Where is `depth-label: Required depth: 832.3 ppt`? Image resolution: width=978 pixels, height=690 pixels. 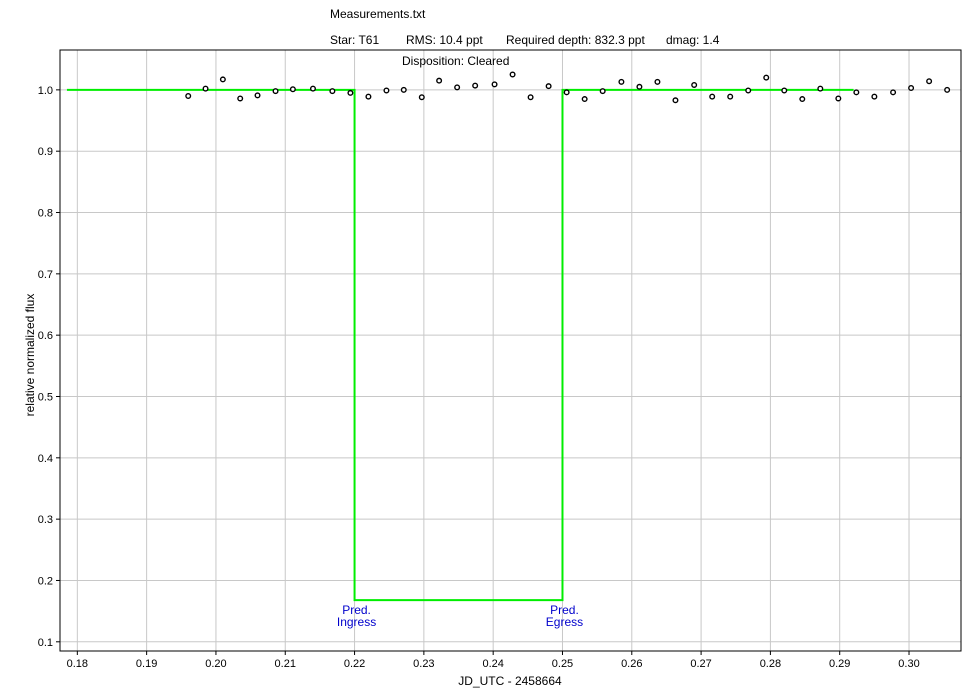 depth-label: Required depth: 832.3 ppt is located at coordinates (575, 40).